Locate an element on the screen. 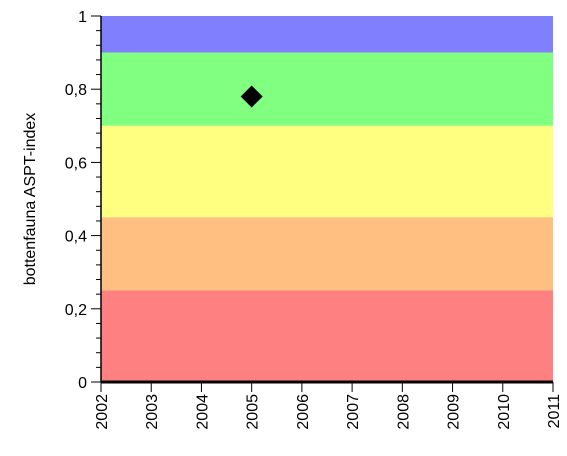  y-axis-label: bottenfauna ASPT-index is located at coordinates (30, 199).